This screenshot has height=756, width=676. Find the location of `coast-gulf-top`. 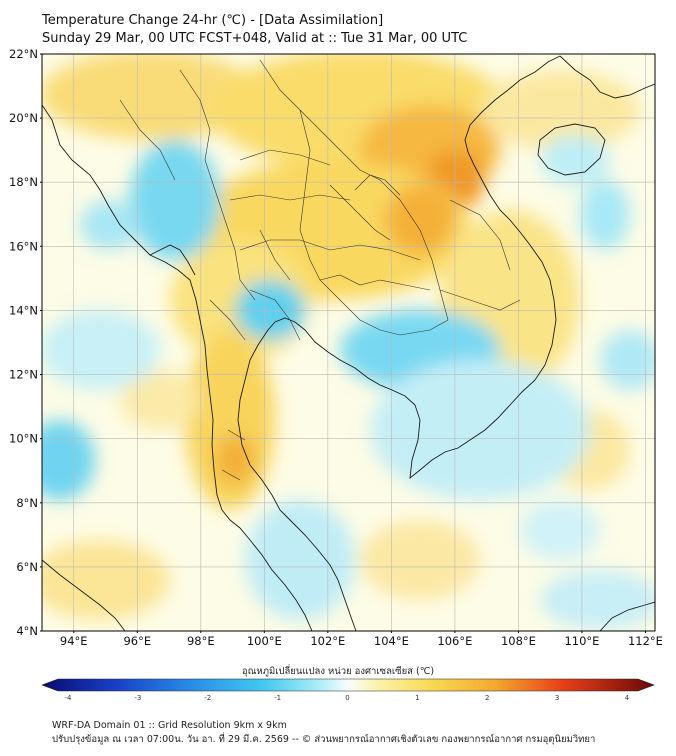

coast-gulf-top is located at coordinates (341, 361).